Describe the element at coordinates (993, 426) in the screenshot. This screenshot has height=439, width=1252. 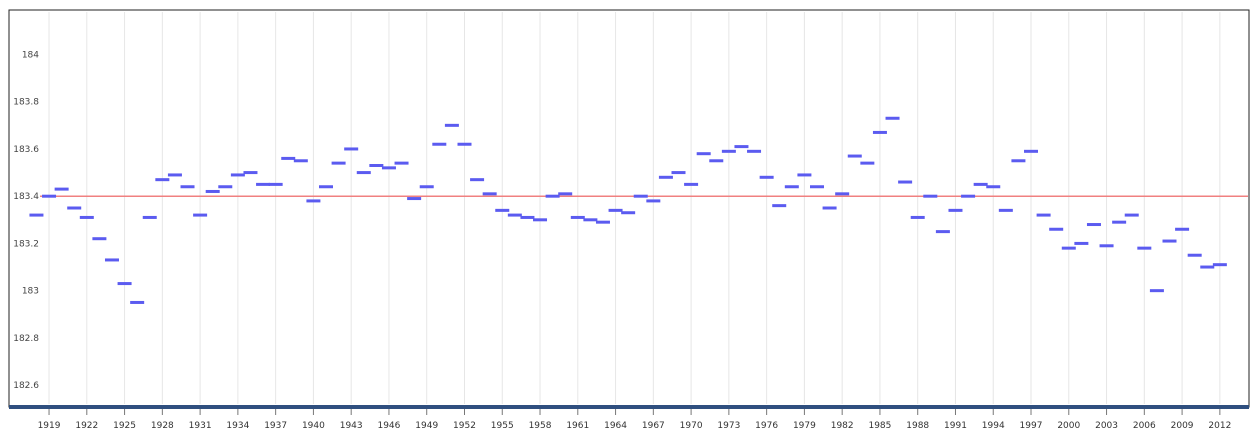
I see `x-tick-label: 1994` at that location.